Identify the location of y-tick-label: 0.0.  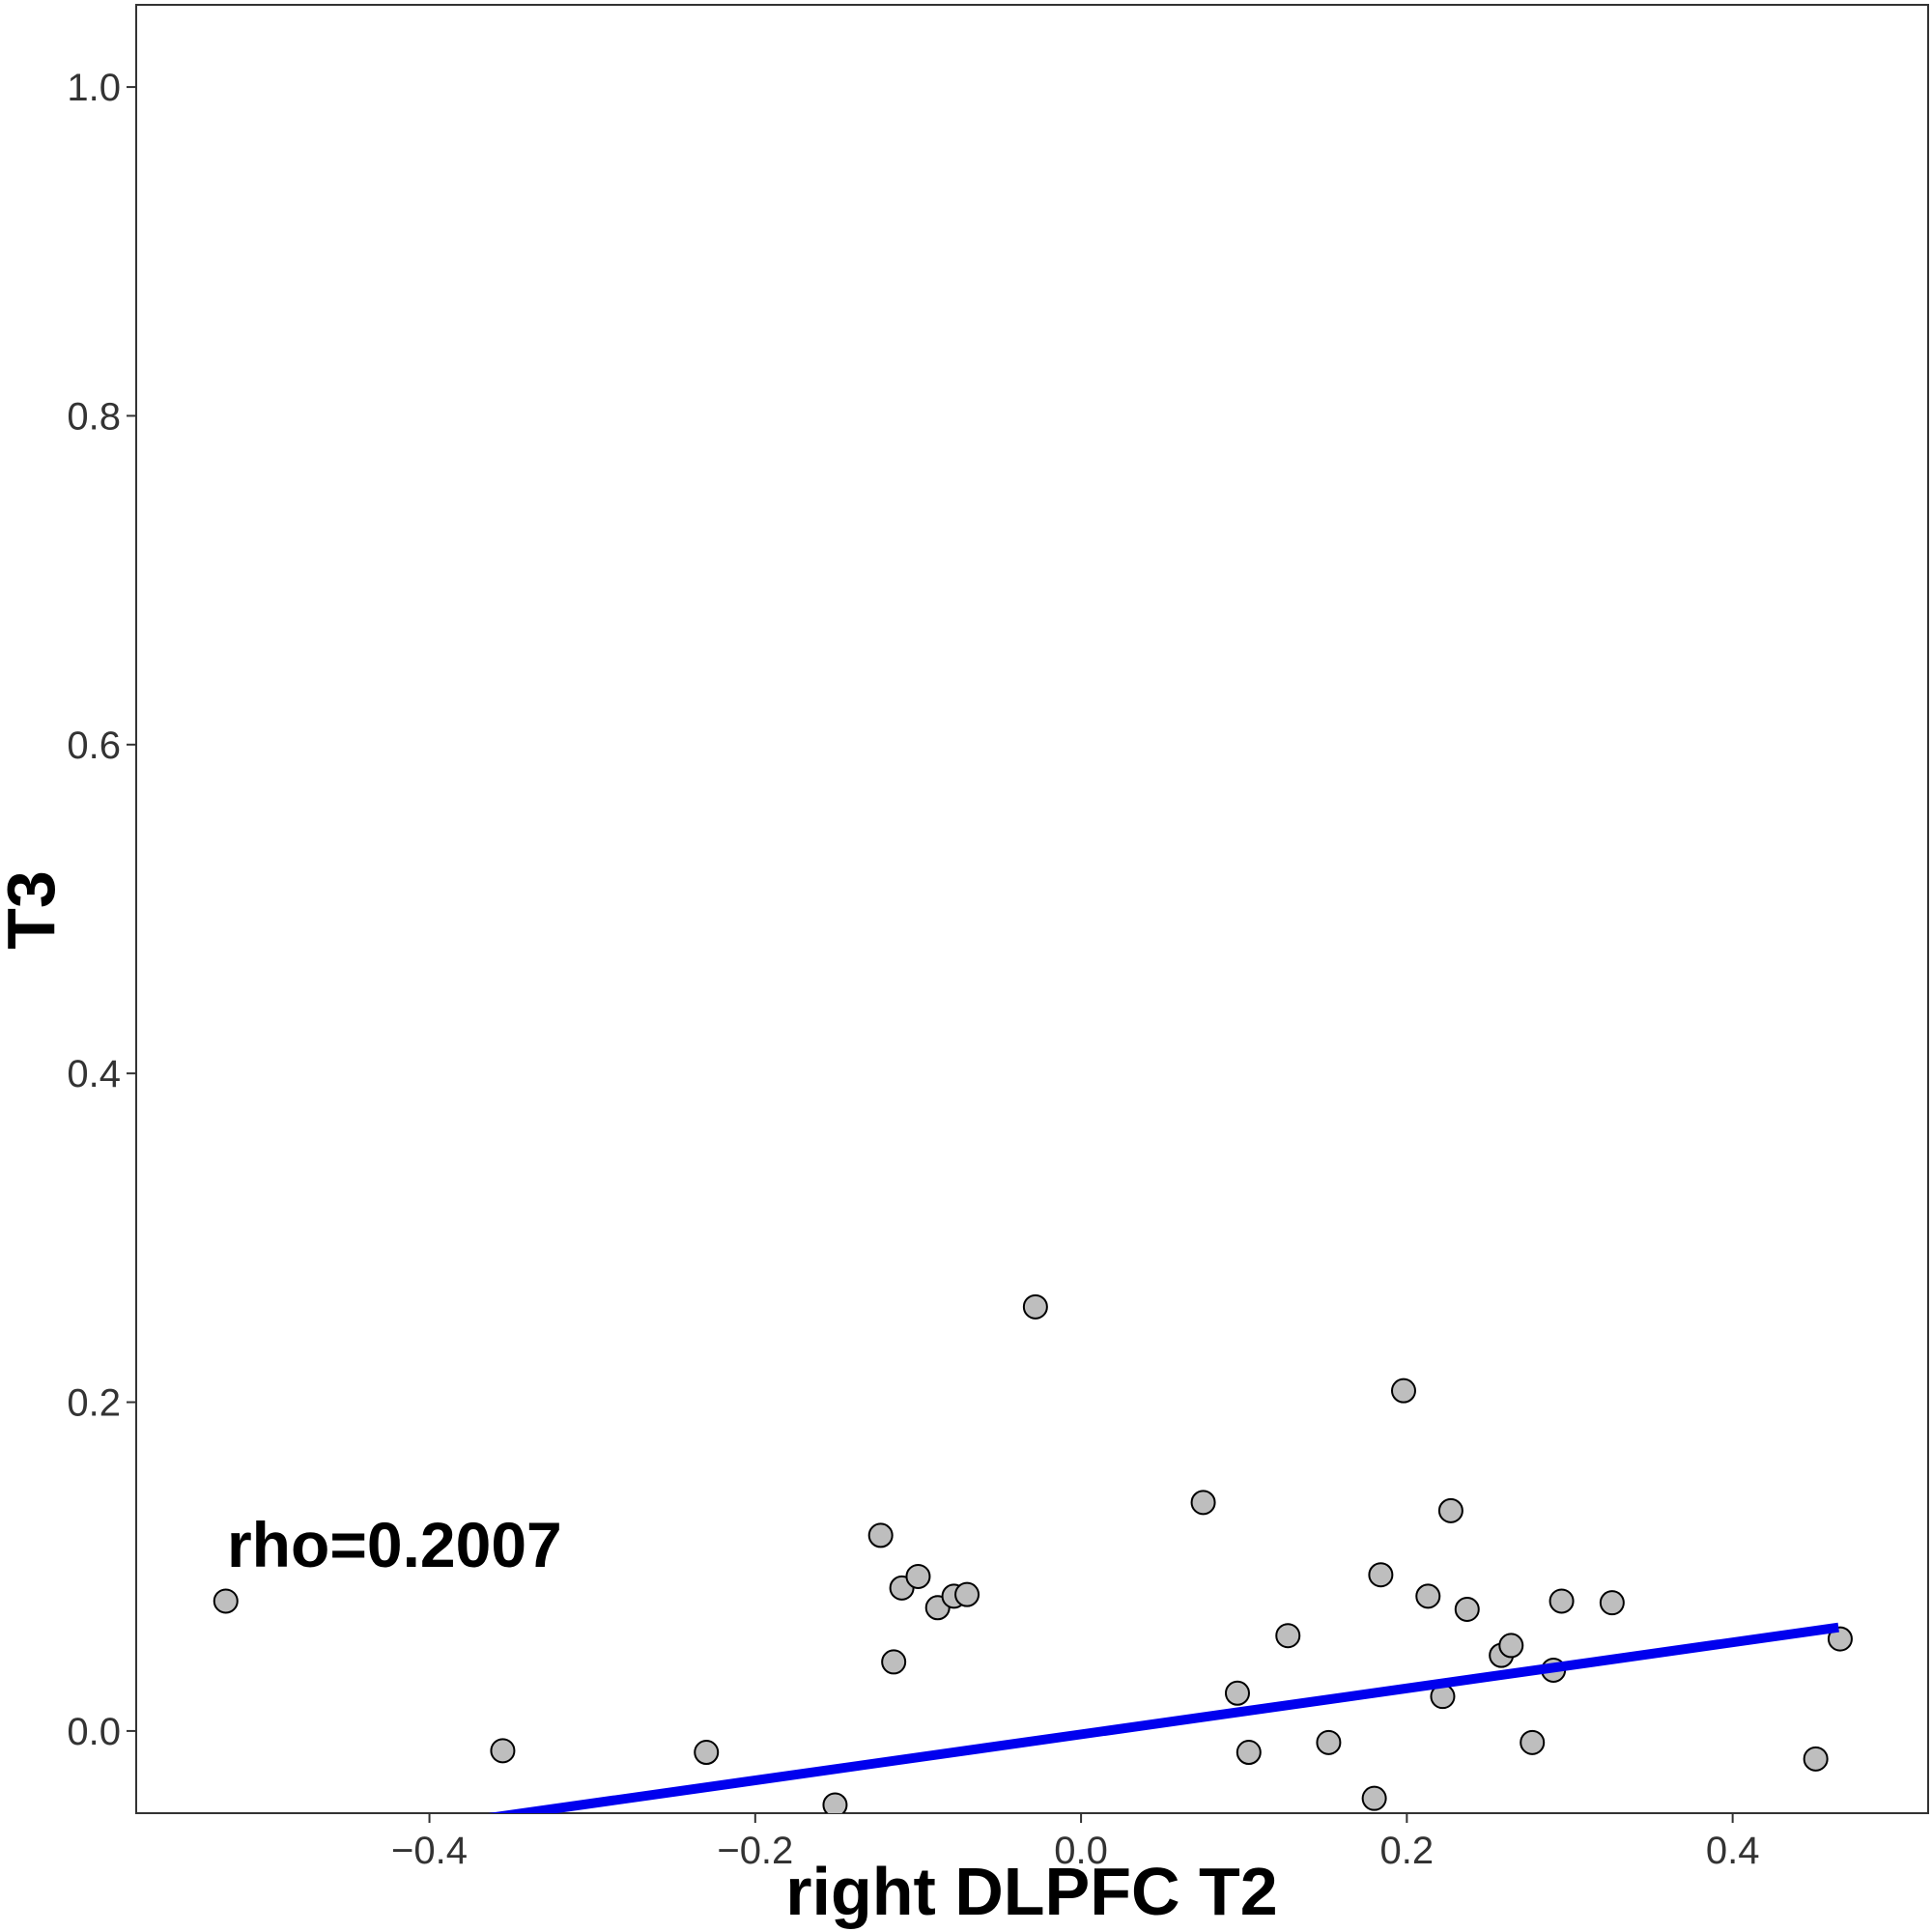
(94, 1732).